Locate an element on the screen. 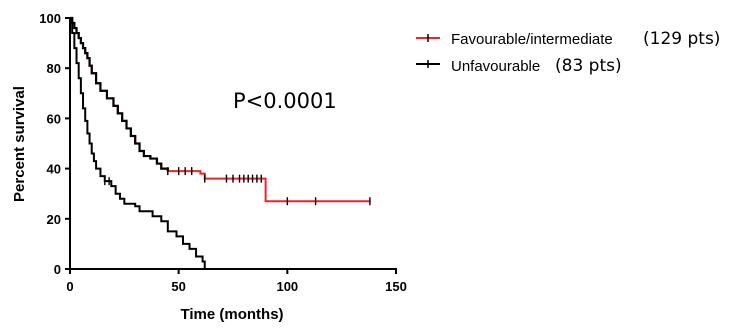 Image resolution: width=744 pixels, height=329 pixels. y-tick-label-40: 40 is located at coordinates (54, 169).